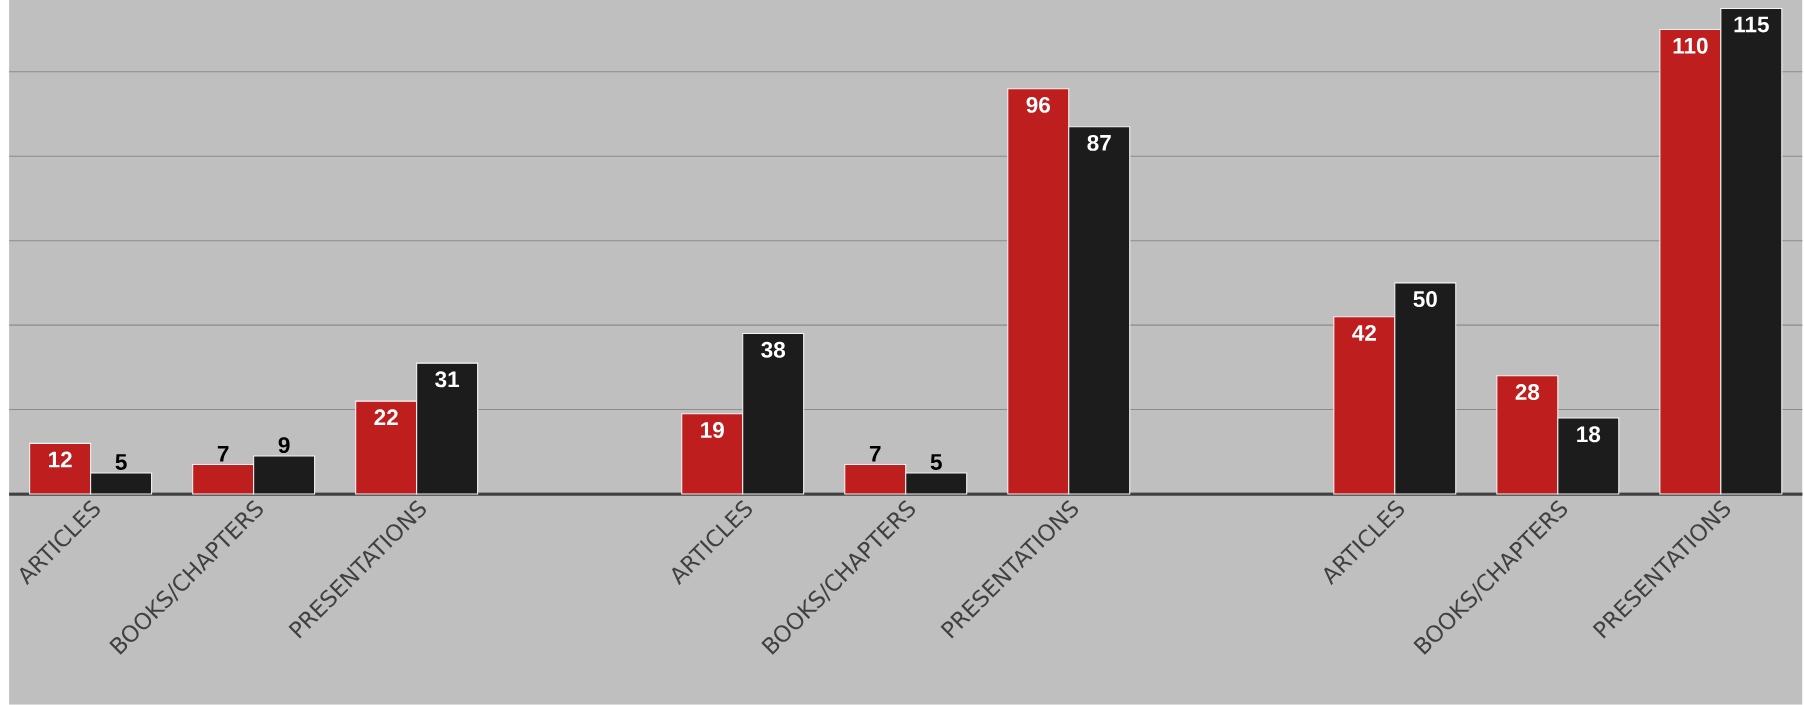 The width and height of the screenshot is (1804, 705). I want to click on data-label: 9, so click(284, 445).